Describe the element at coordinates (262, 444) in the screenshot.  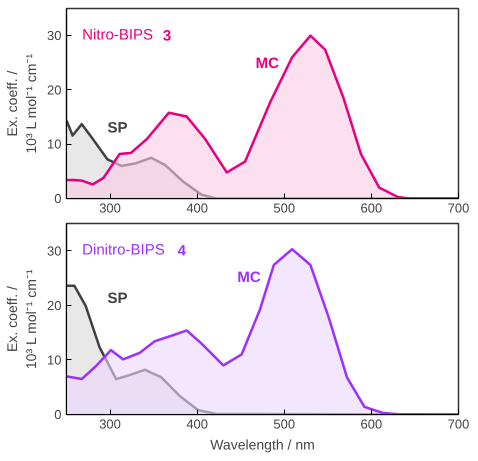
I see `x-axis-title: Wavelength / nm` at that location.